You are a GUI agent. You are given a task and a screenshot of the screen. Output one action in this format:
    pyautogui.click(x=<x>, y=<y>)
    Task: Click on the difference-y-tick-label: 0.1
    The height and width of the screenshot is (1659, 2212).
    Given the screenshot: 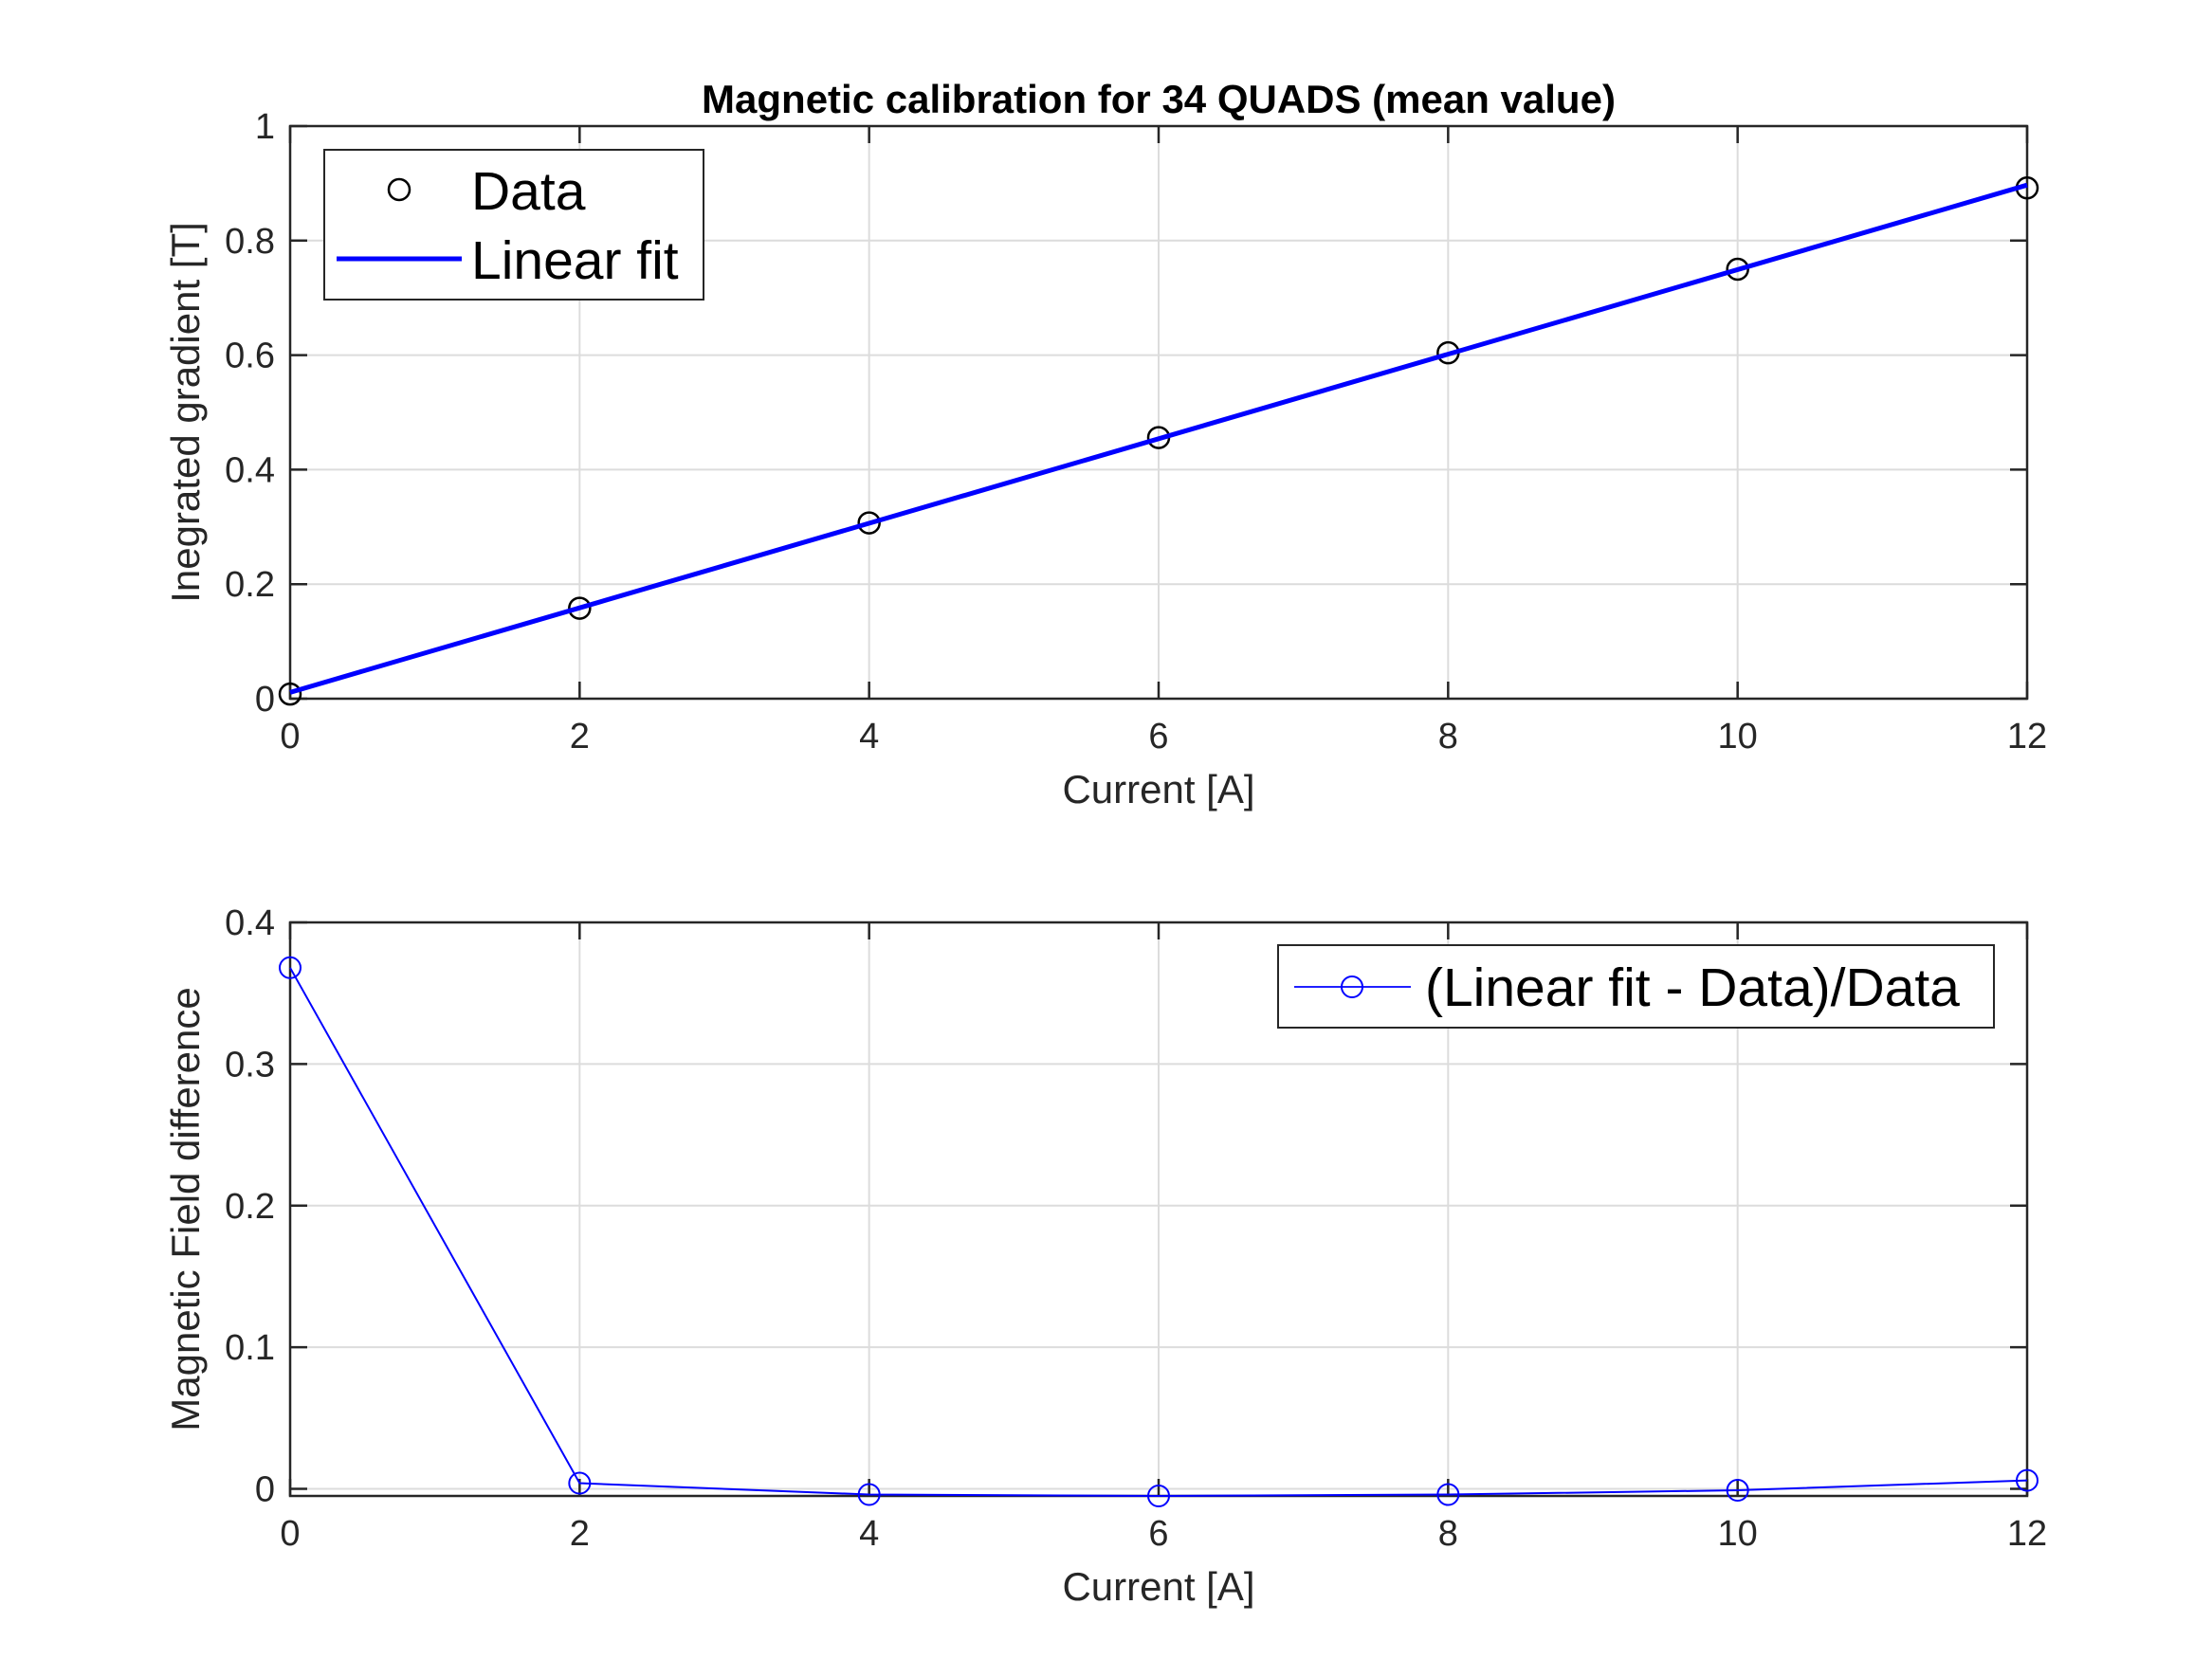 What is the action you would take?
    pyautogui.click(x=250, y=1348)
    